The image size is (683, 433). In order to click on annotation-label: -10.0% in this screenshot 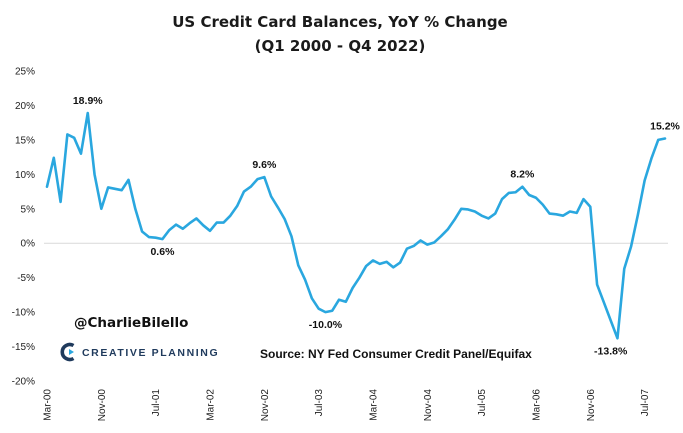, I will do `click(326, 325)`.